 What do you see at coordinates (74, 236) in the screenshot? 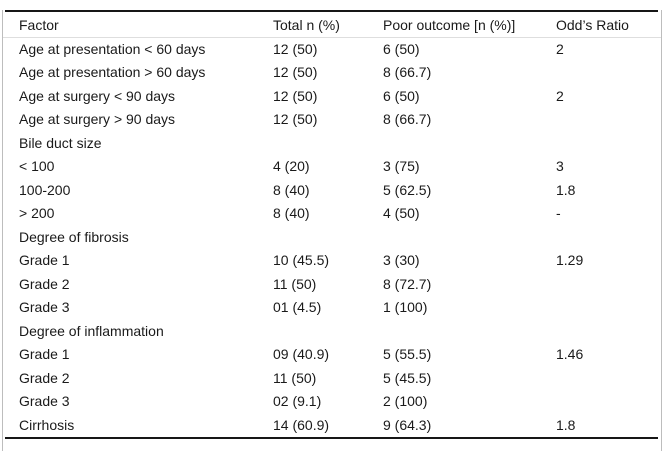
I see `cell-factor: Degree of fibrosis` at bounding box center [74, 236].